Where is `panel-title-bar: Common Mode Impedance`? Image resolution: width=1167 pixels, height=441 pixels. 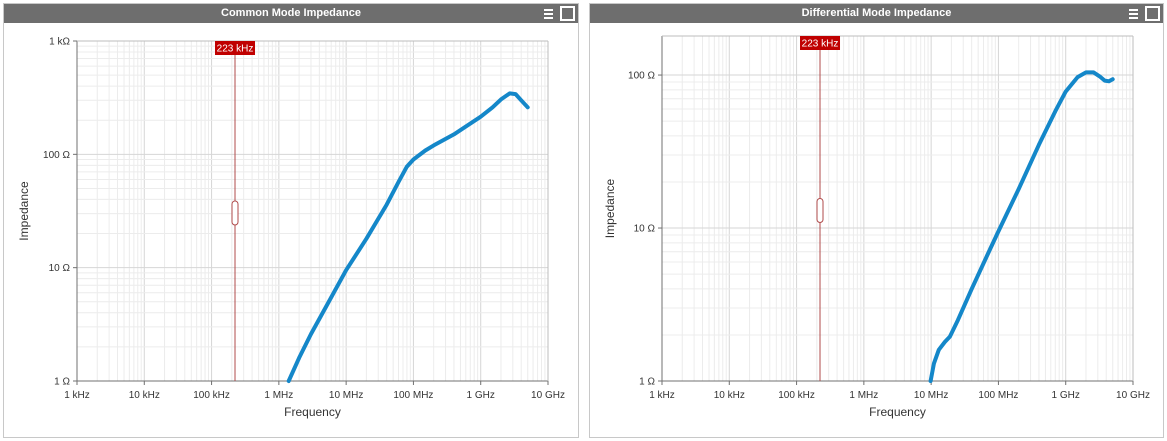
panel-title-bar: Common Mode Impedance is located at coordinates (291, 13).